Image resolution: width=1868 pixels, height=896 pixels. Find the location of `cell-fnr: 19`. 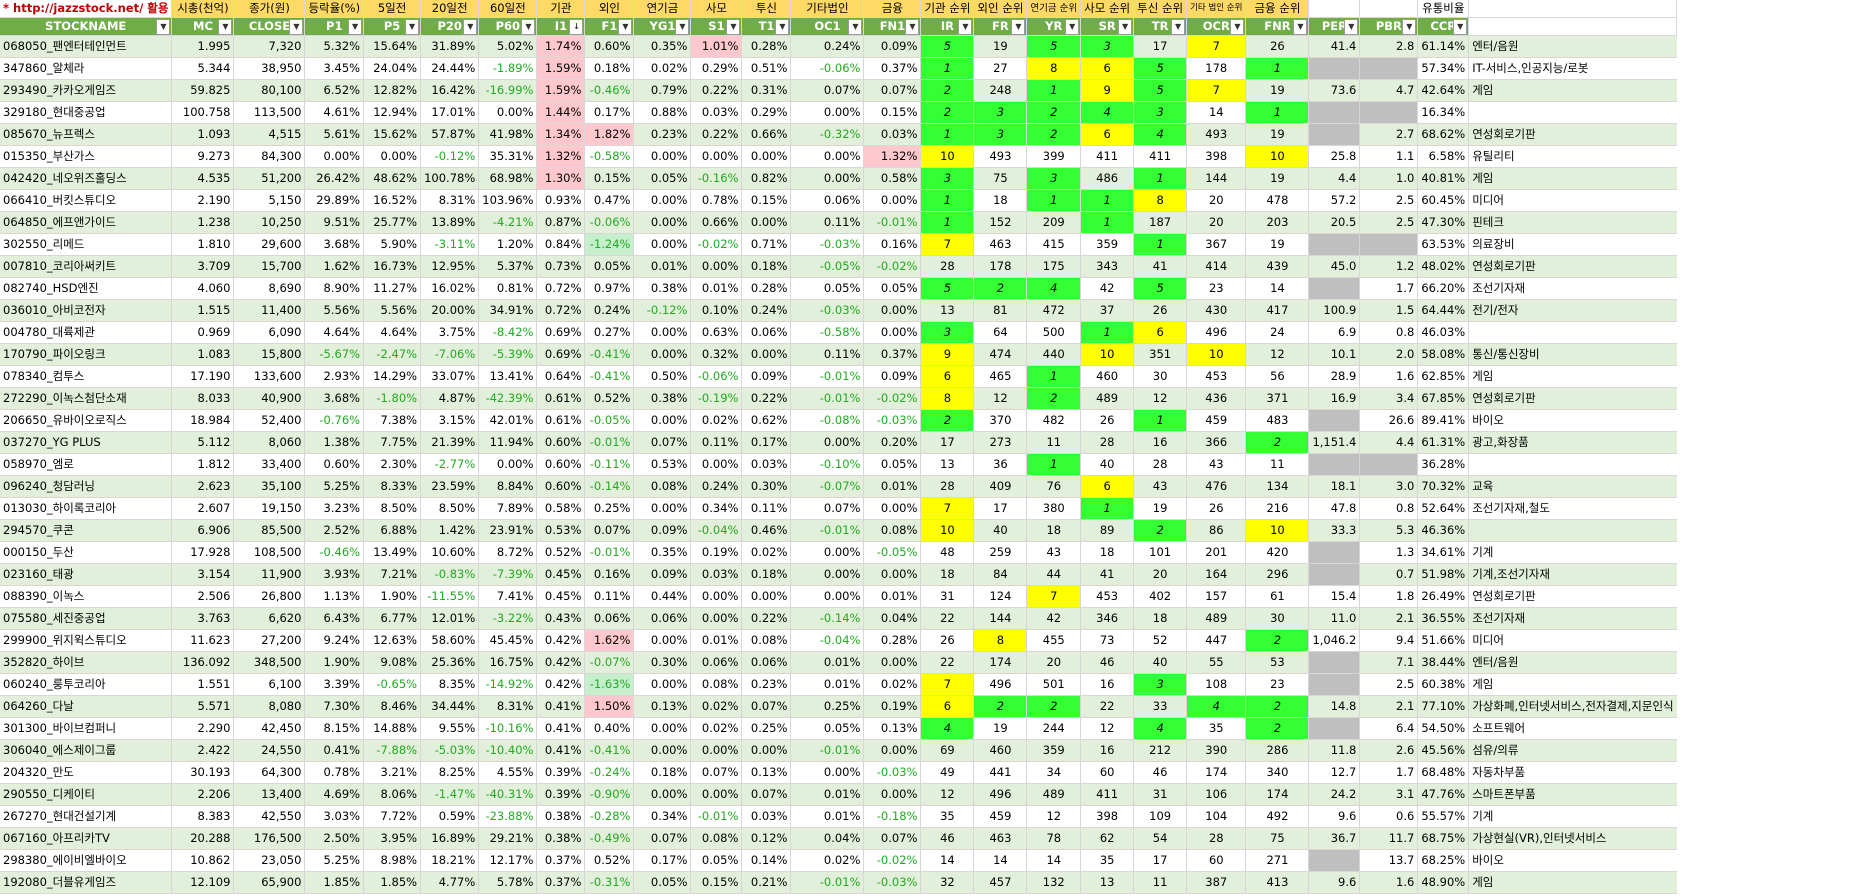

cell-fnr: 19 is located at coordinates (1277, 244).